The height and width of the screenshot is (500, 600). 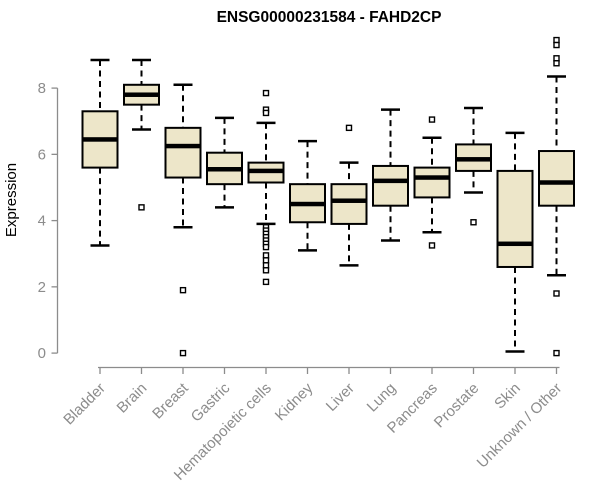 What do you see at coordinates (183, 220) in the screenshot?
I see `boxplot-breast` at bounding box center [183, 220].